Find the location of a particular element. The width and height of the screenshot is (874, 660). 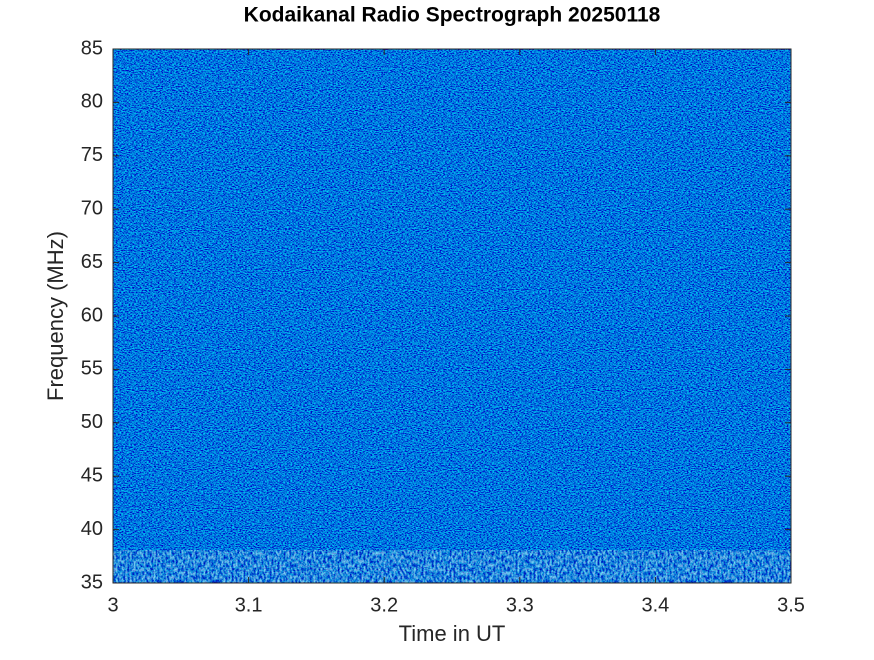

y-tick-label: 45 is located at coordinates (92, 475).